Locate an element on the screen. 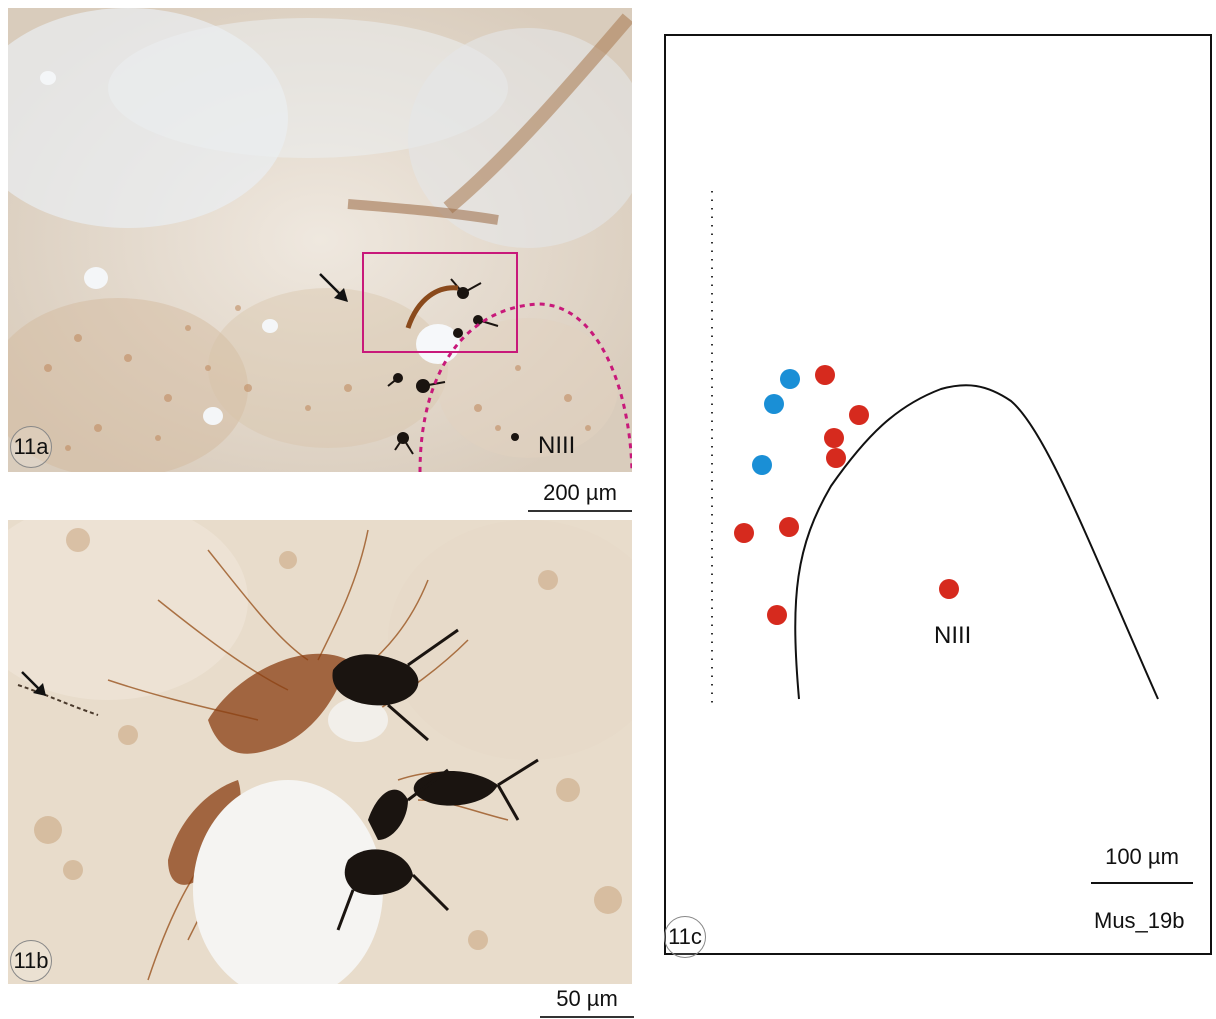 This screenshot has height=1019, width=1216. scale-bar-11c-text: 100 µm is located at coordinates (1142, 856).